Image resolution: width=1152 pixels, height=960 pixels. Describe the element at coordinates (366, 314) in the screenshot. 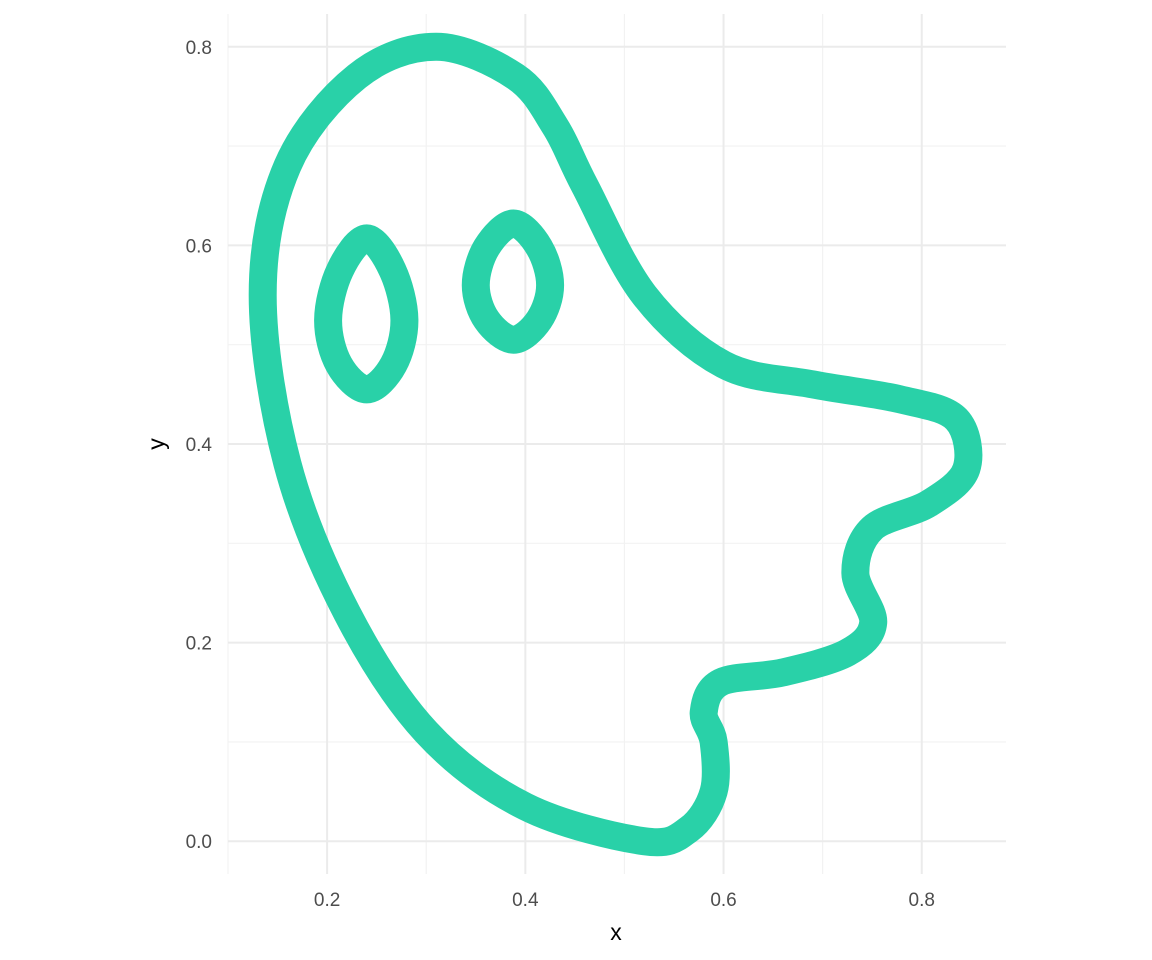

I see `left-eye-outline` at that location.